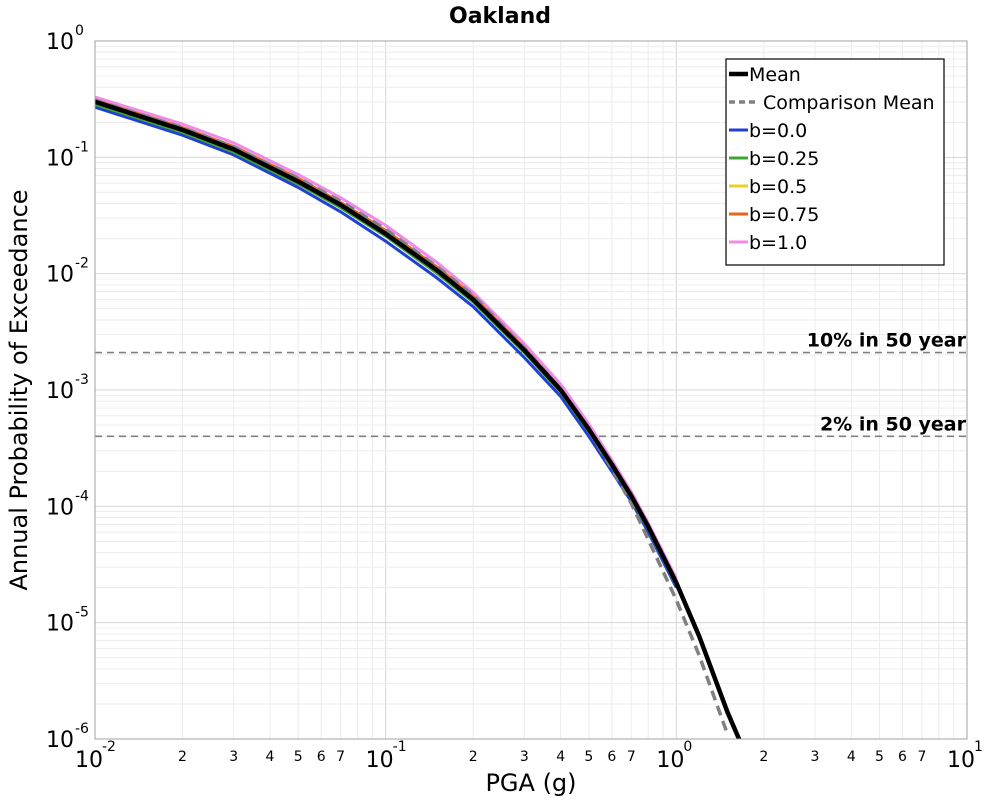 This screenshot has height=800, width=1000. Describe the element at coordinates (778, 131) in the screenshot. I see `legend-label: b=0.0` at that location.